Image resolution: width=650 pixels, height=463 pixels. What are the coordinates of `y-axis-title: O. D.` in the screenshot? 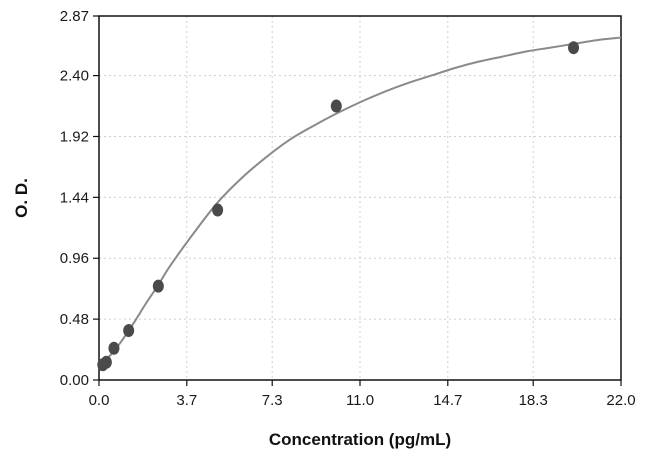 It's located at (21, 198).